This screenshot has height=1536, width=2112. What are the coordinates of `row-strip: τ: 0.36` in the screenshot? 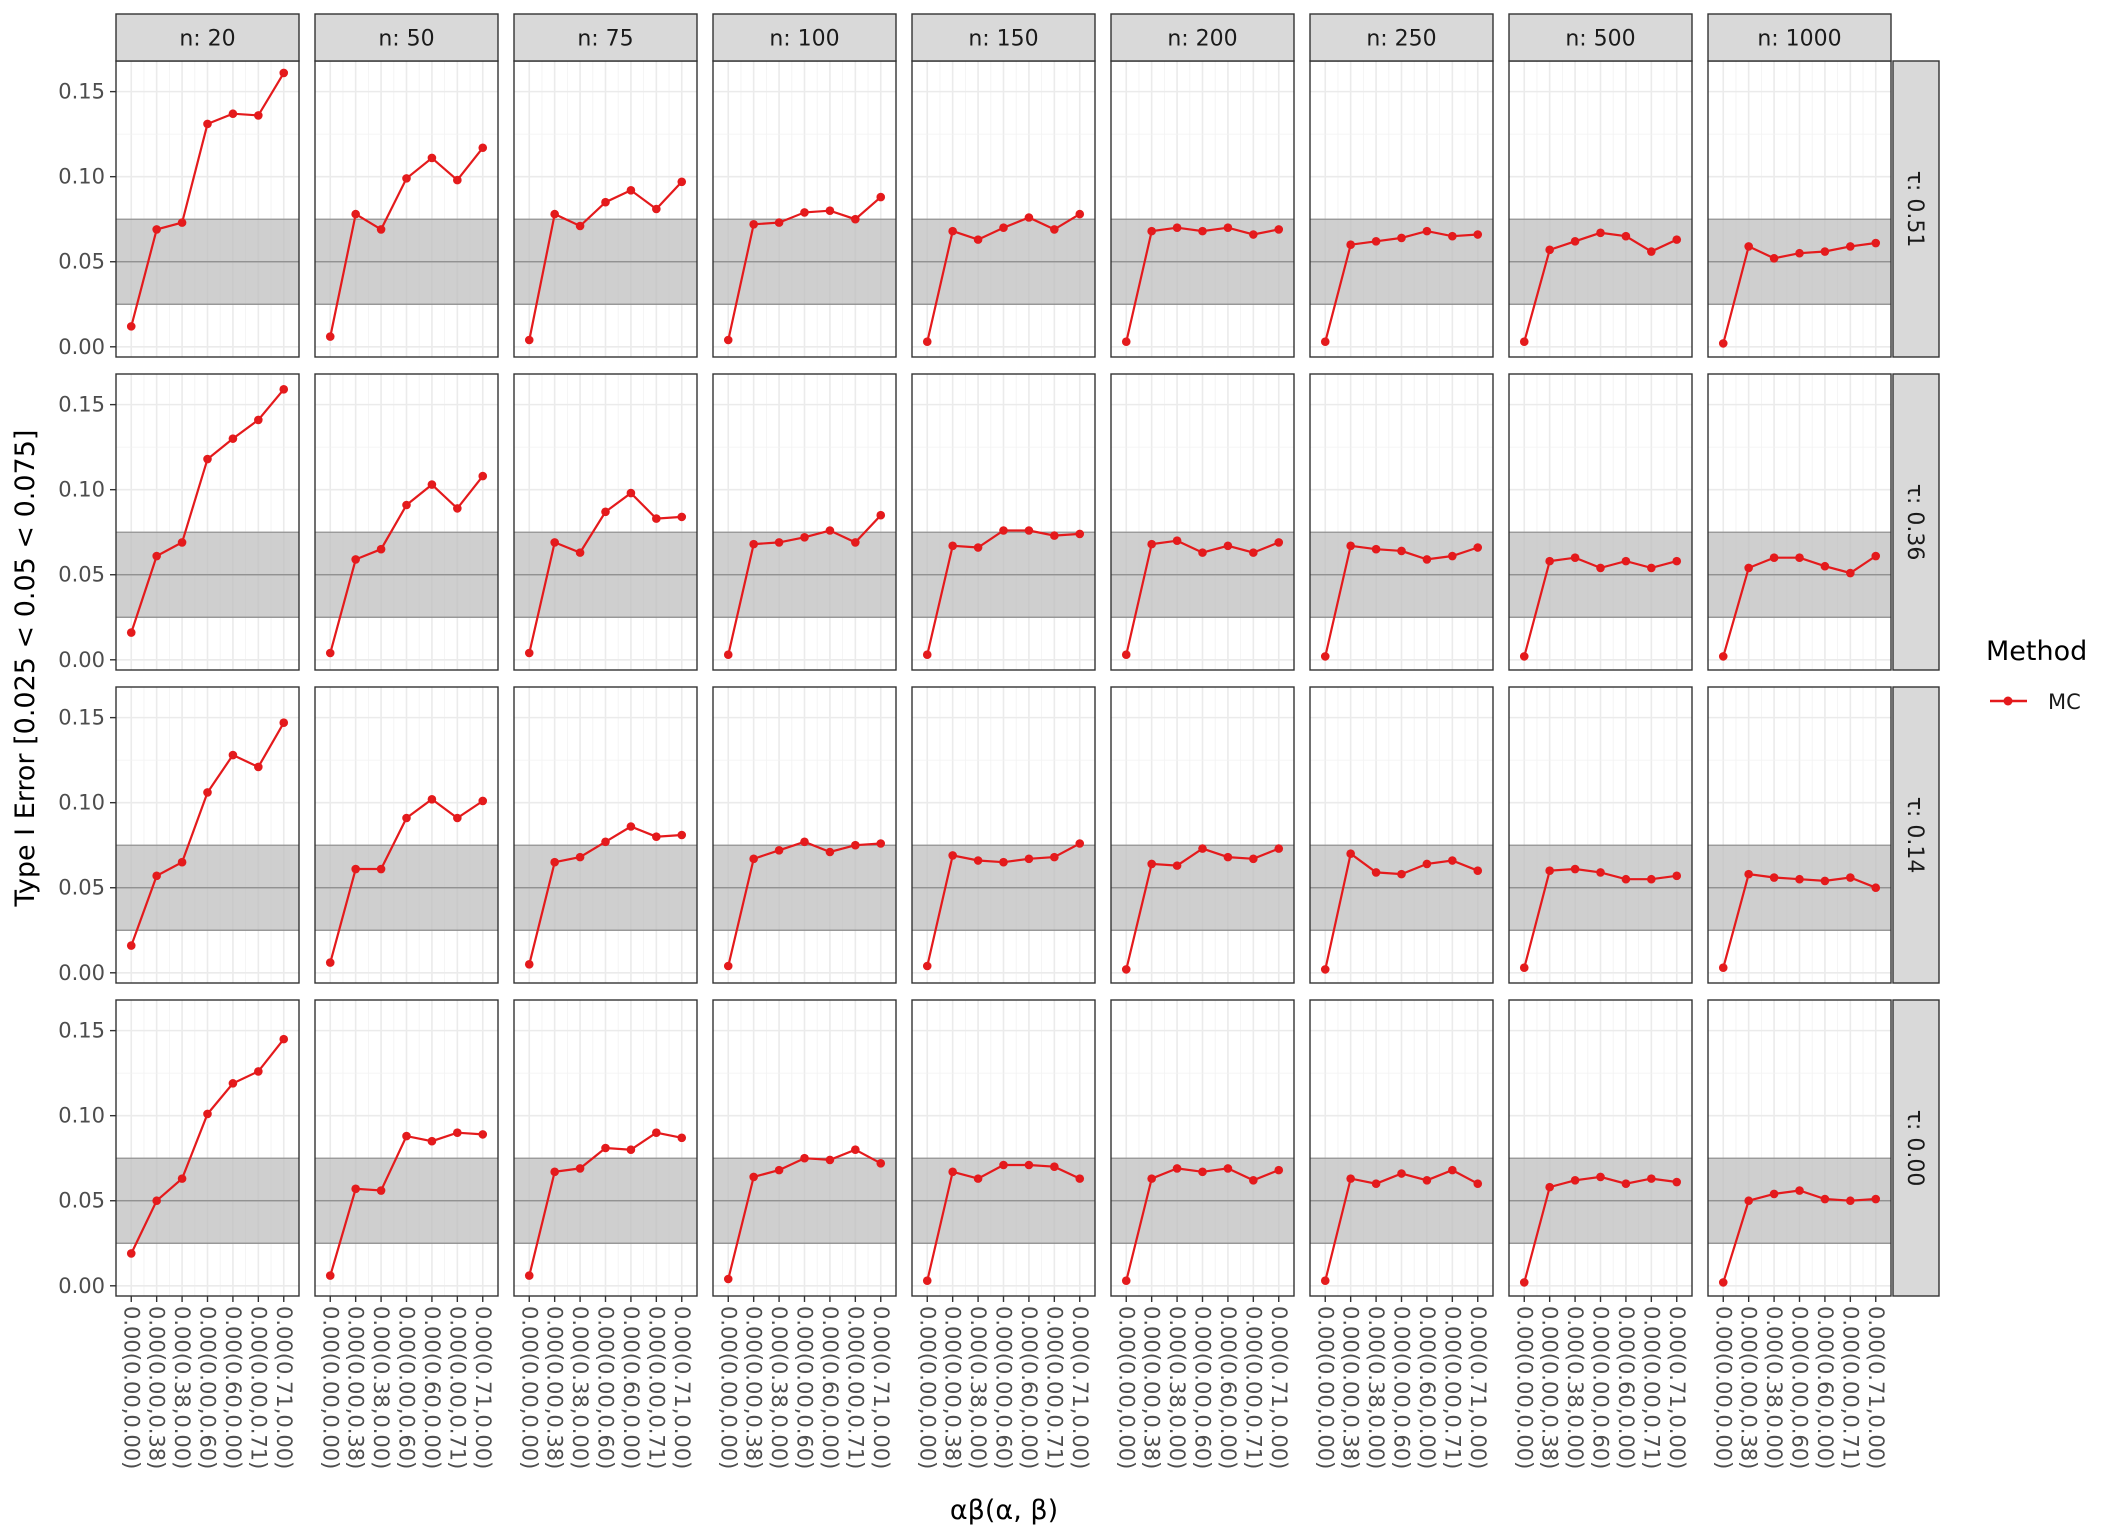 It's located at (1916, 522).